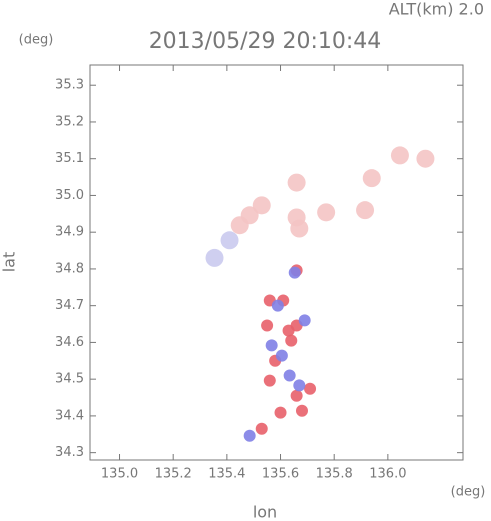  Describe the element at coordinates (69, 342) in the screenshot. I see `y-tick-label: 34.6` at that location.